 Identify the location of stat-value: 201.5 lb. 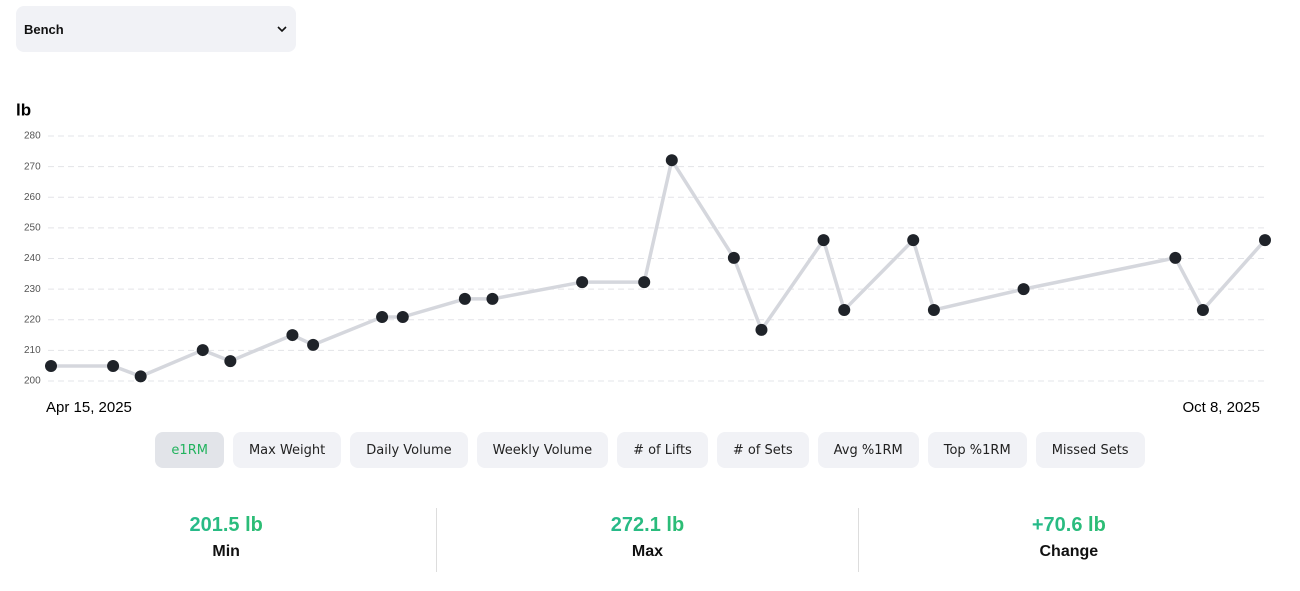
(226, 525).